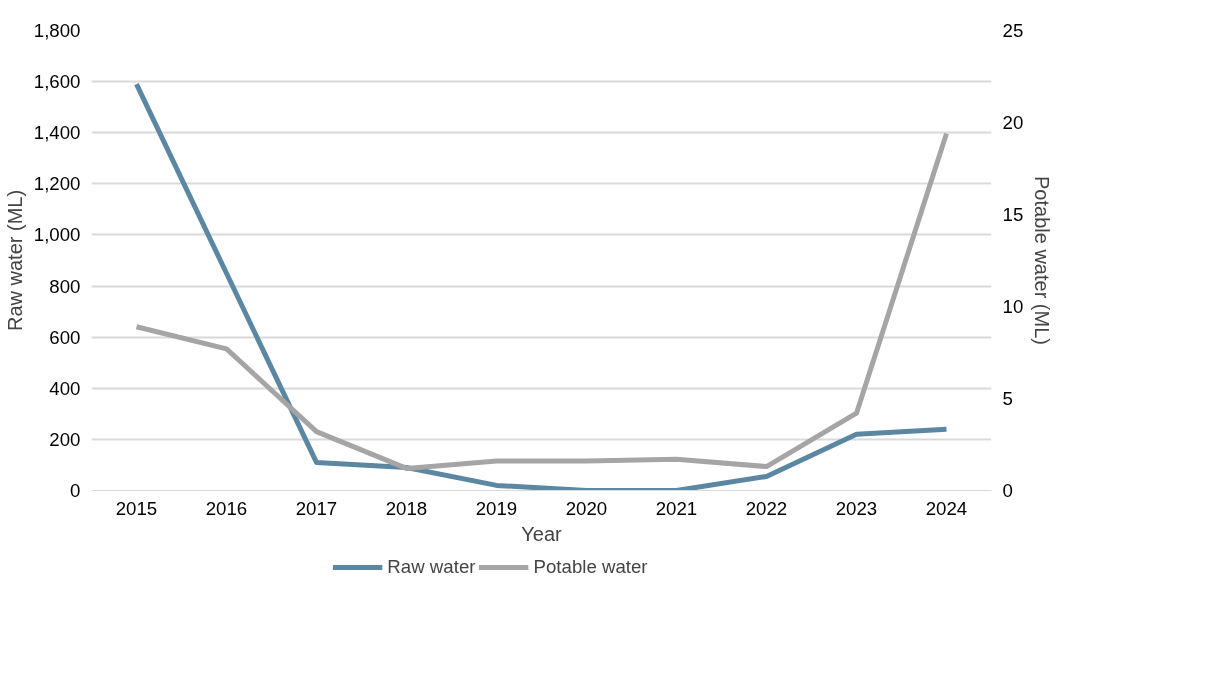 This screenshot has width=1225, height=695. Describe the element at coordinates (496, 508) in the screenshot. I see `x-tick-label: 2019` at that location.